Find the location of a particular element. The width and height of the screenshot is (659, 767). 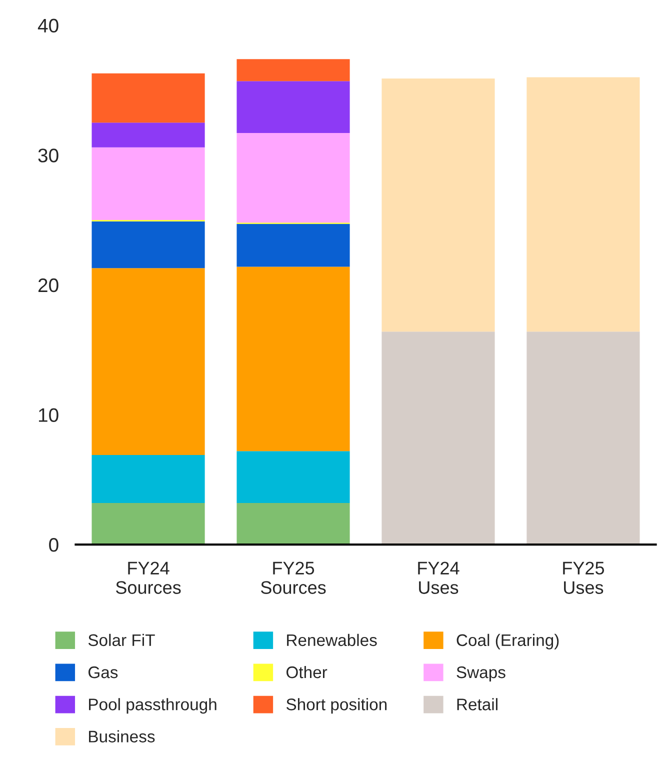

legend-label: Other is located at coordinates (307, 672).